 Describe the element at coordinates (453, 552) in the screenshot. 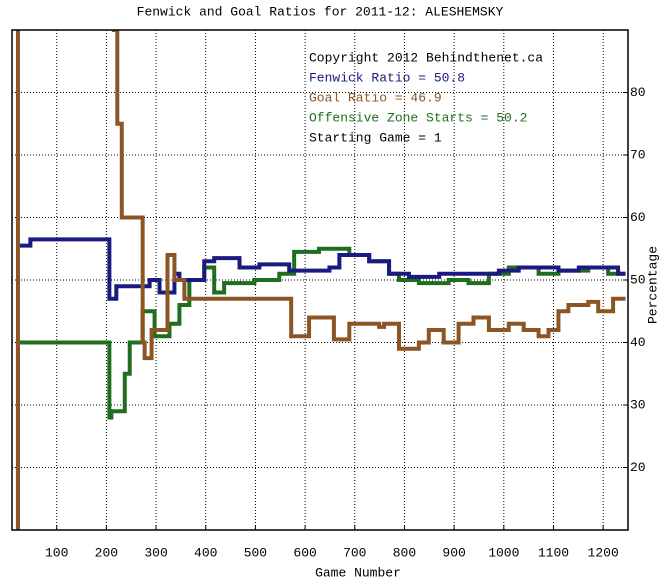

I see `x-tick-label: 900` at that location.